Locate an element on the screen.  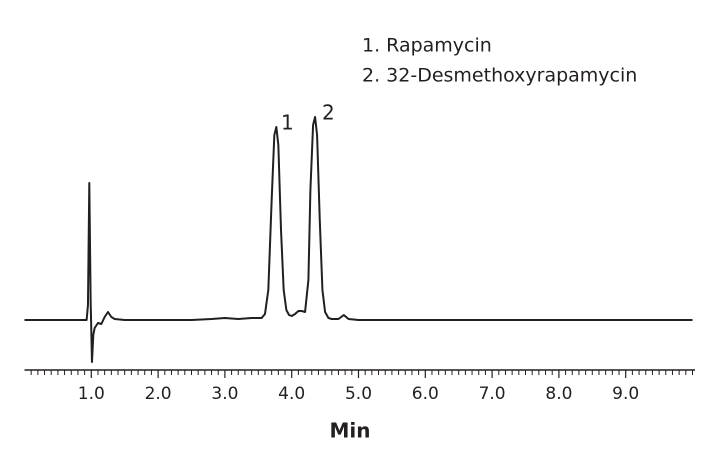
legend-item: 1. Rapamycin is located at coordinates (427, 46).